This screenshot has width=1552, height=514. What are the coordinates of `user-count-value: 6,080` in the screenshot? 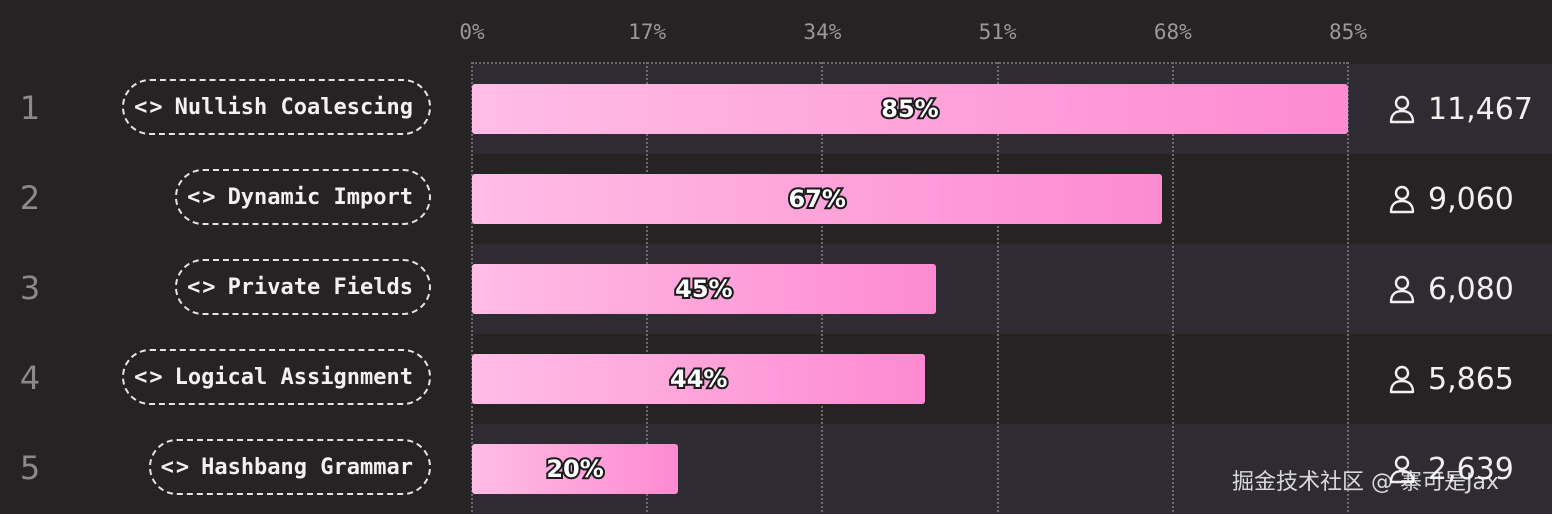 It's located at (1471, 289).